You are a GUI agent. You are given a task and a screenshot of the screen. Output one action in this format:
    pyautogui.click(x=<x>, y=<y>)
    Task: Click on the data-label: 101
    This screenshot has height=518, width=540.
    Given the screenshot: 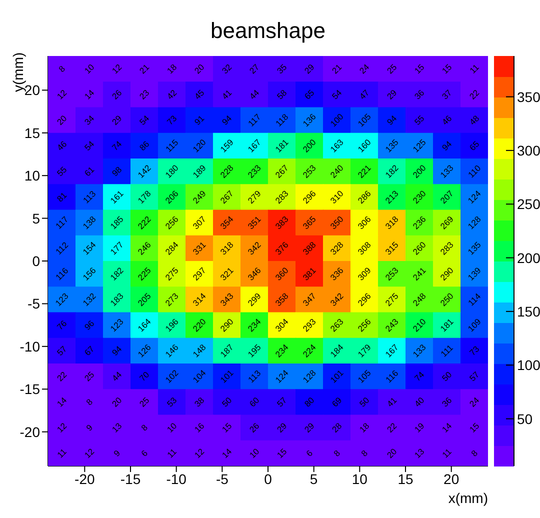 What is the action you would take?
    pyautogui.click(x=227, y=376)
    